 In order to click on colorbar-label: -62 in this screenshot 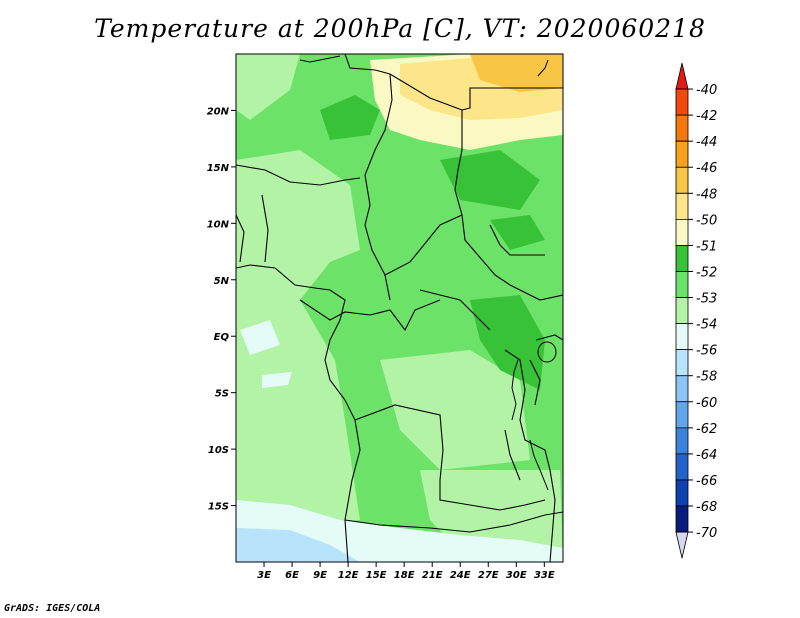, I will do `click(706, 429)`.